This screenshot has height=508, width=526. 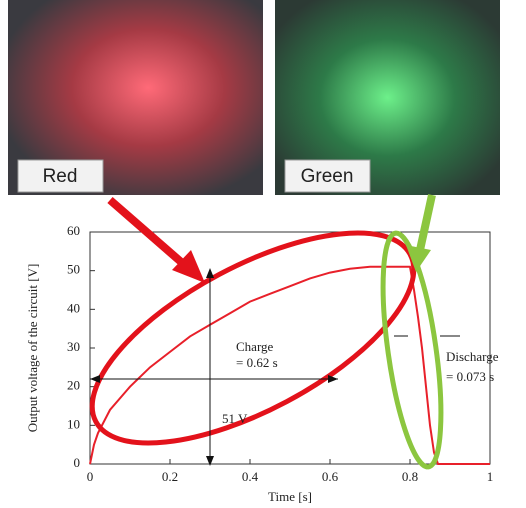 I want to click on y-tick-label: 40, so click(x=73, y=307).